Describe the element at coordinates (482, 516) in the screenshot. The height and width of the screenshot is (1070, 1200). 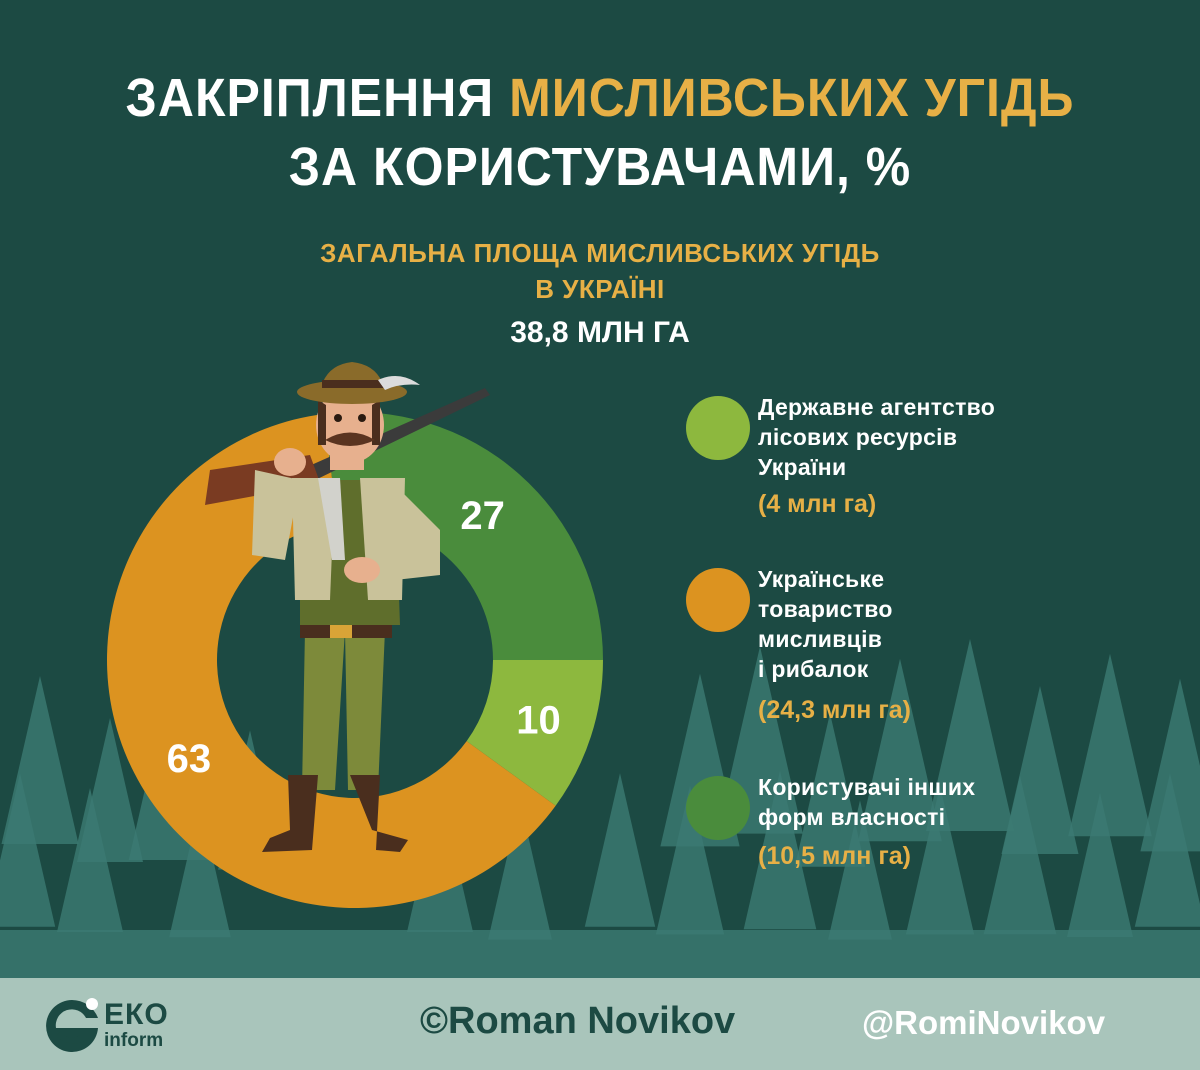
I see `donut-value-label-2: 27` at that location.